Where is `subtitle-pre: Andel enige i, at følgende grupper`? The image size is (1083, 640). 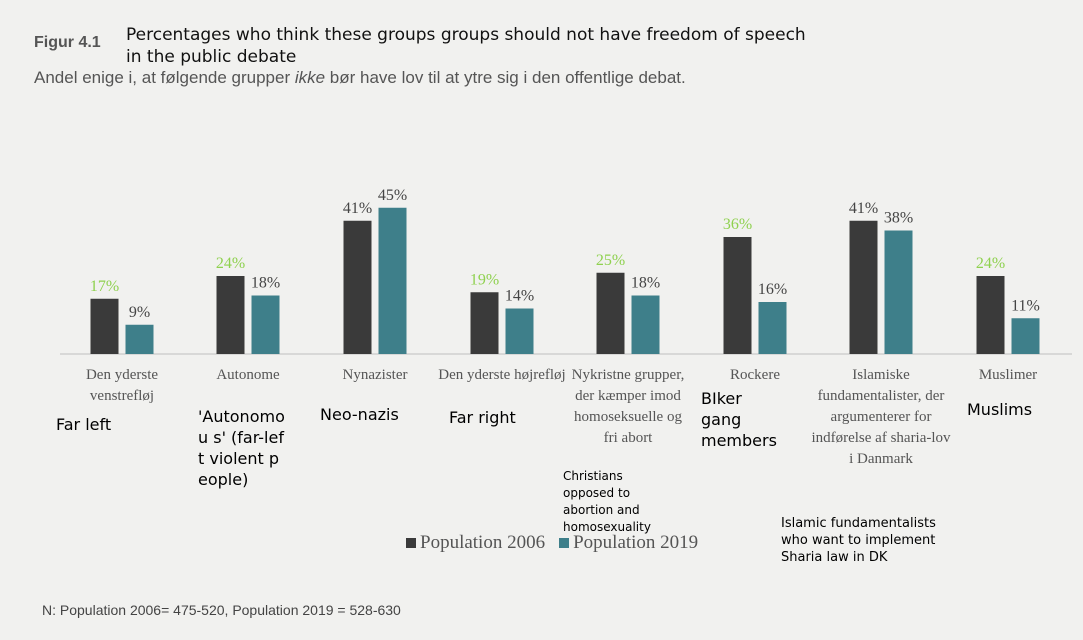
subtitle-pre: Andel enige i, at følgende grupper is located at coordinates (164, 77).